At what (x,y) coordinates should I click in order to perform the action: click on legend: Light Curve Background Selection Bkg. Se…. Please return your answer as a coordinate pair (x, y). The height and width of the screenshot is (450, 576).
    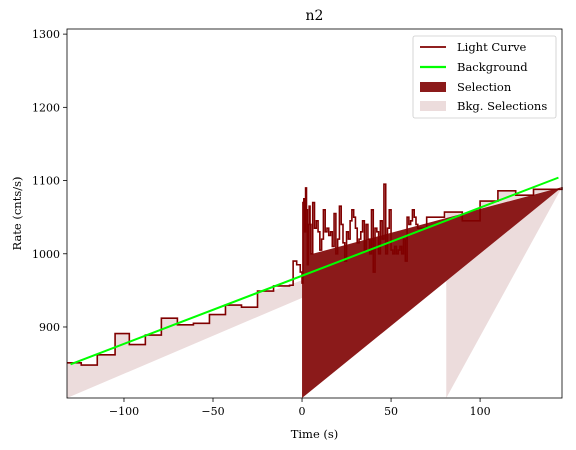
    Looking at the image, I should click on (484, 77).